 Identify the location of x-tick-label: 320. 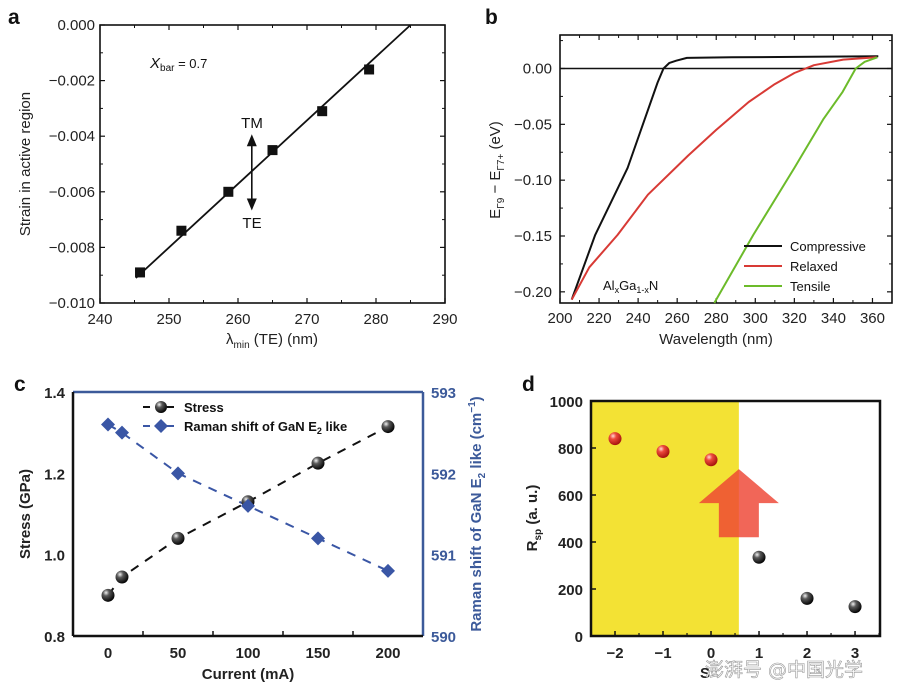
(794, 318).